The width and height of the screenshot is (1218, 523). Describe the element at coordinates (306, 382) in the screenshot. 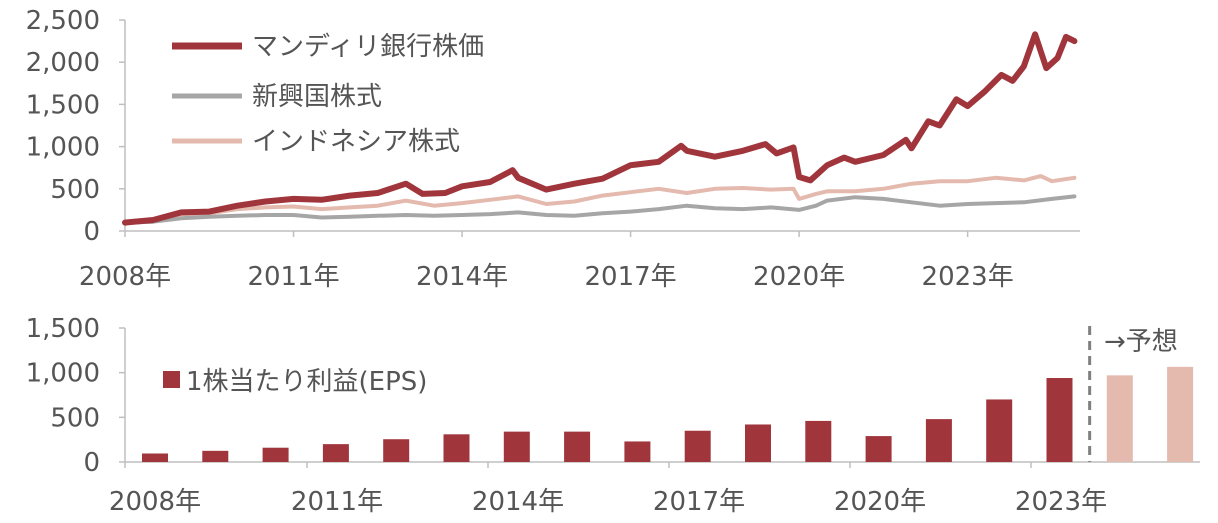

I see `eps-legend-label: 1株当たり利益(EPS)` at that location.